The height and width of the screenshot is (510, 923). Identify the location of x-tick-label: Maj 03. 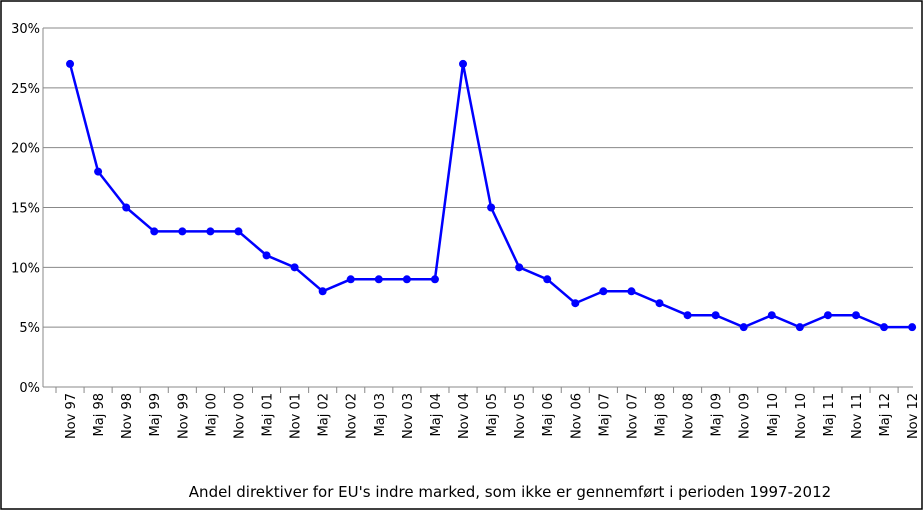
(380, 414).